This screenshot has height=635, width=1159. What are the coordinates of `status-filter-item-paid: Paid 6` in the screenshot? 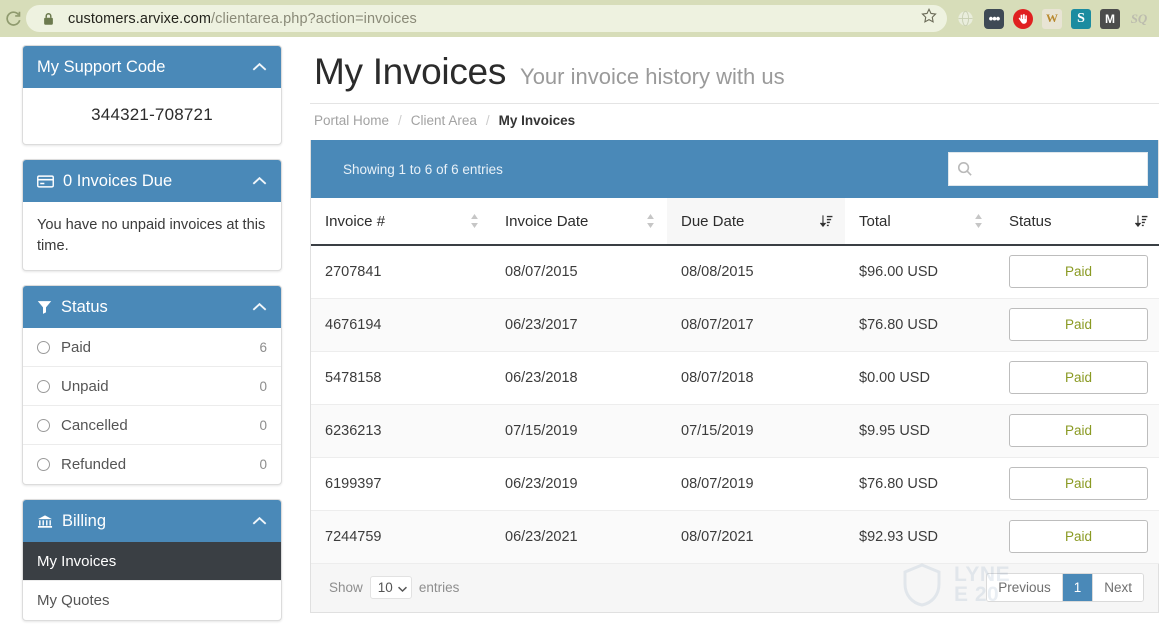 It's located at (152, 348).